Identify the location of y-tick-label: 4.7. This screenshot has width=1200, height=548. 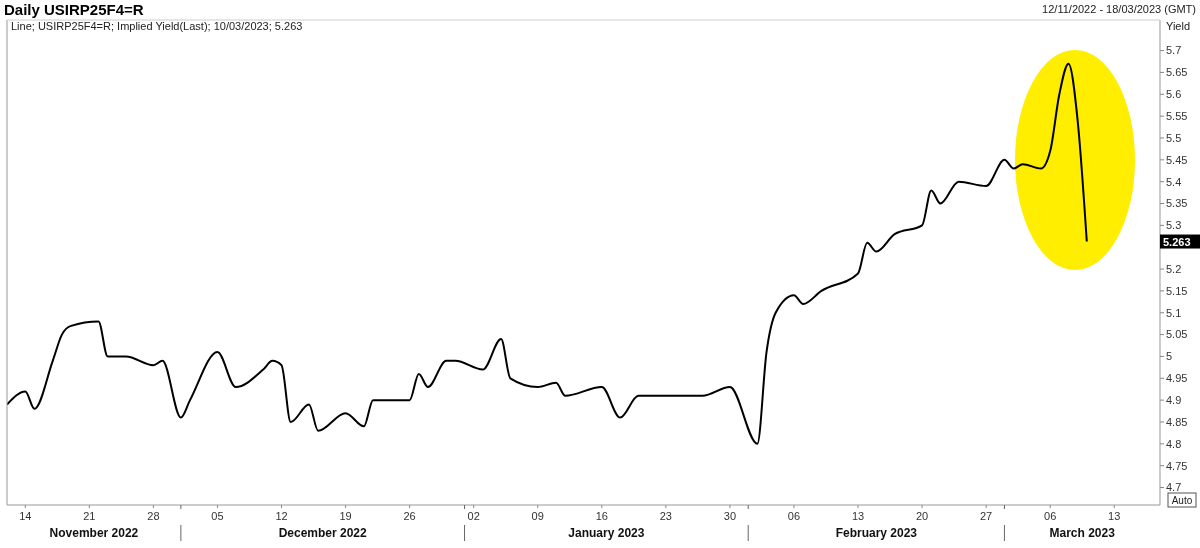
(1174, 487).